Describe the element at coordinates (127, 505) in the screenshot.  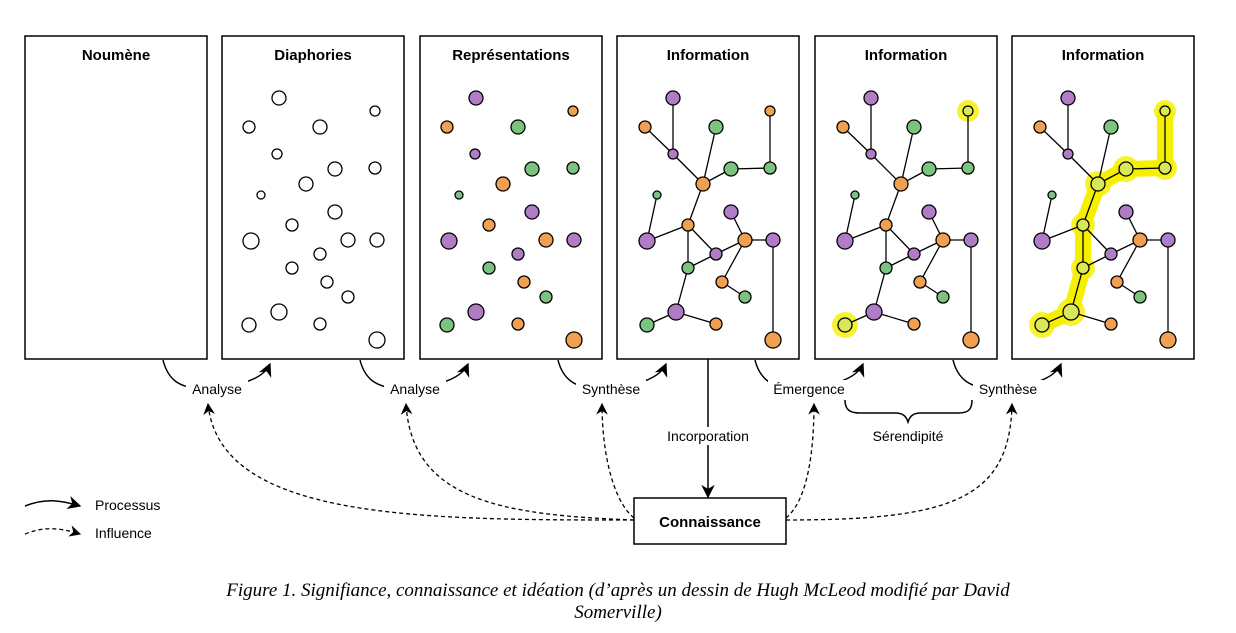
I see `legend-process-label: Processus` at that location.